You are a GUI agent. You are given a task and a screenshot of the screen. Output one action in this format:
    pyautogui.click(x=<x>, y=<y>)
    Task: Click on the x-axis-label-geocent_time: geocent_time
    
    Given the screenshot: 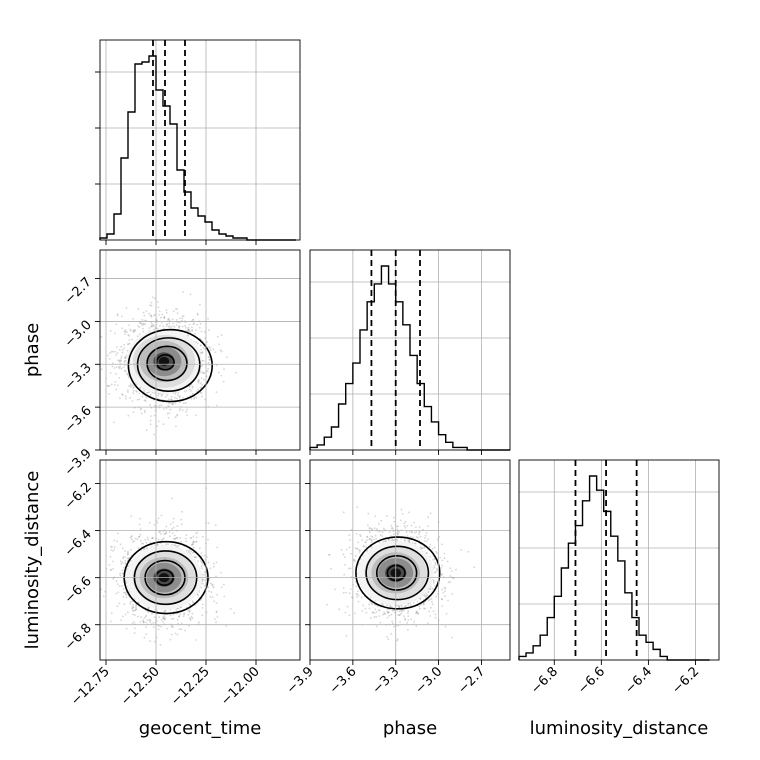 What is the action you would take?
    pyautogui.click(x=200, y=728)
    